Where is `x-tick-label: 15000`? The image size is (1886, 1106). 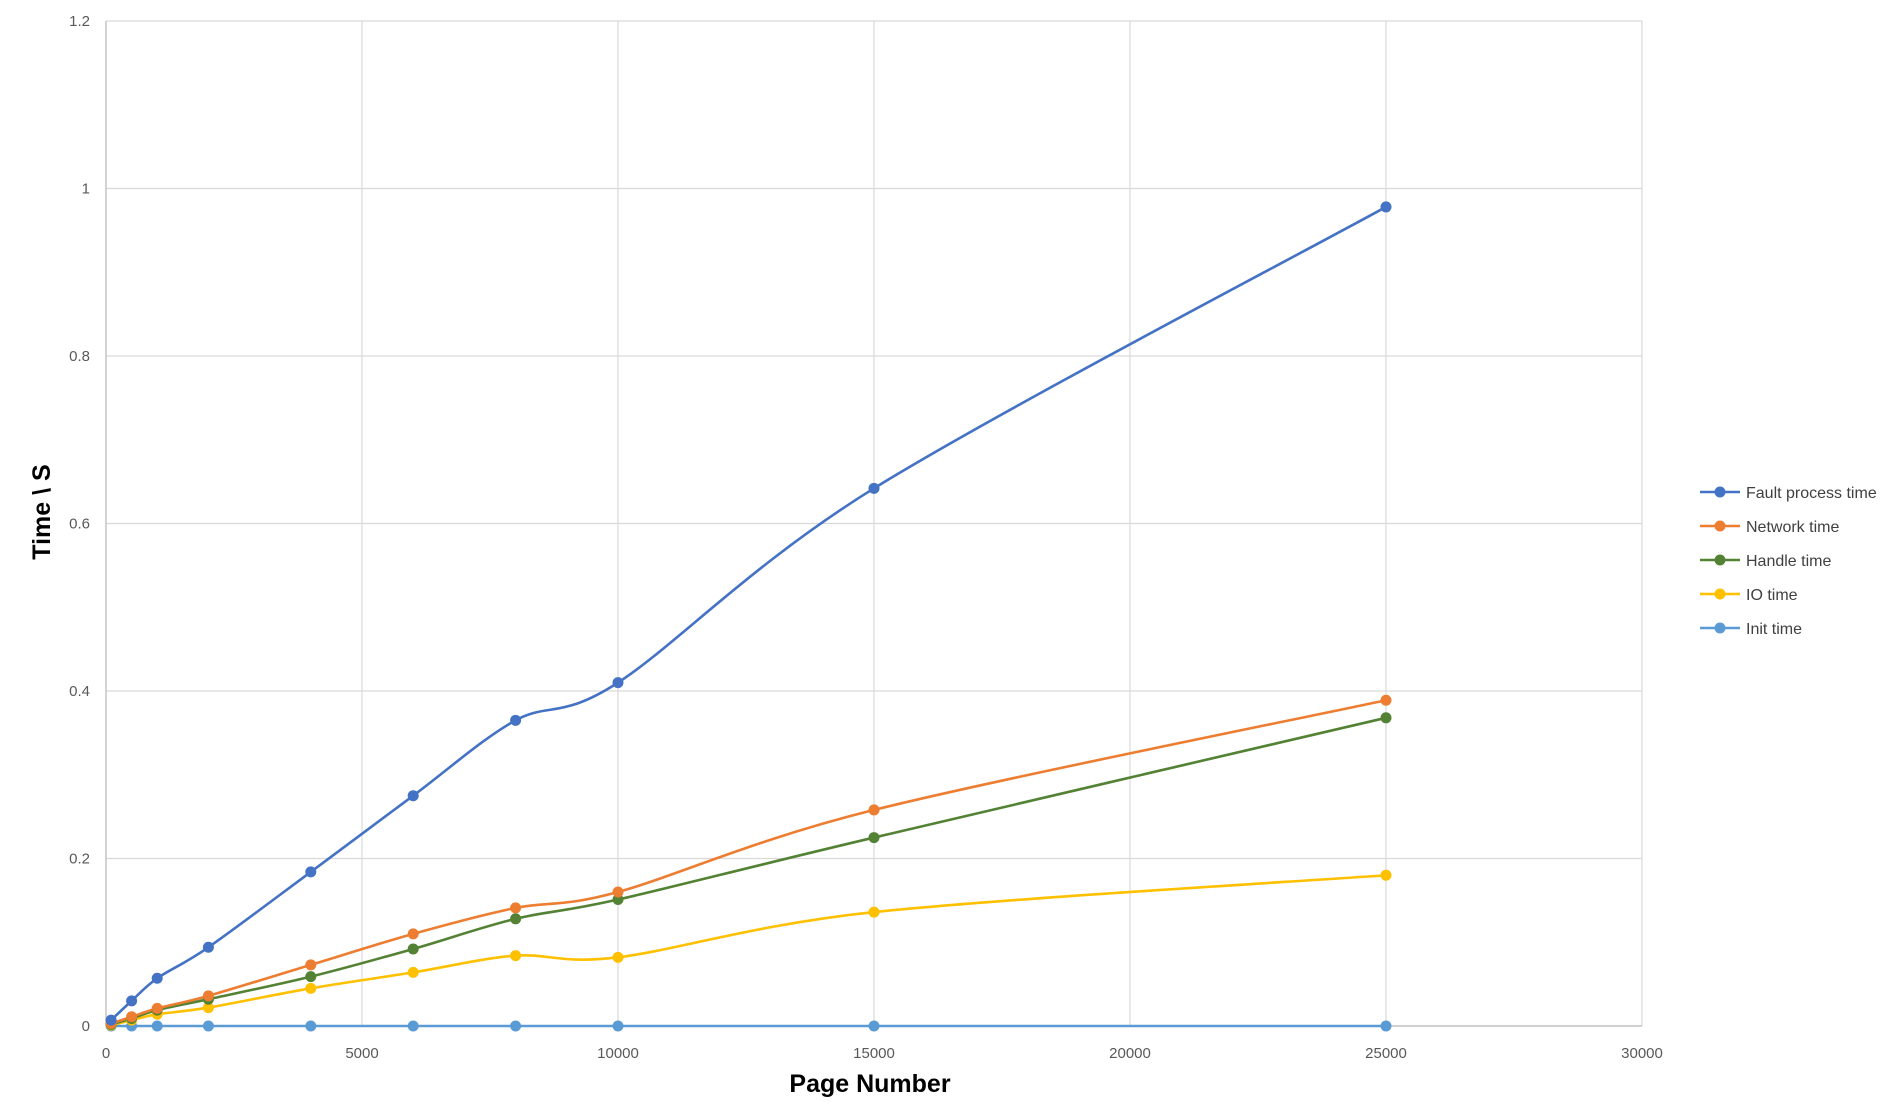
x-tick-label: 15000 is located at coordinates (874, 1053).